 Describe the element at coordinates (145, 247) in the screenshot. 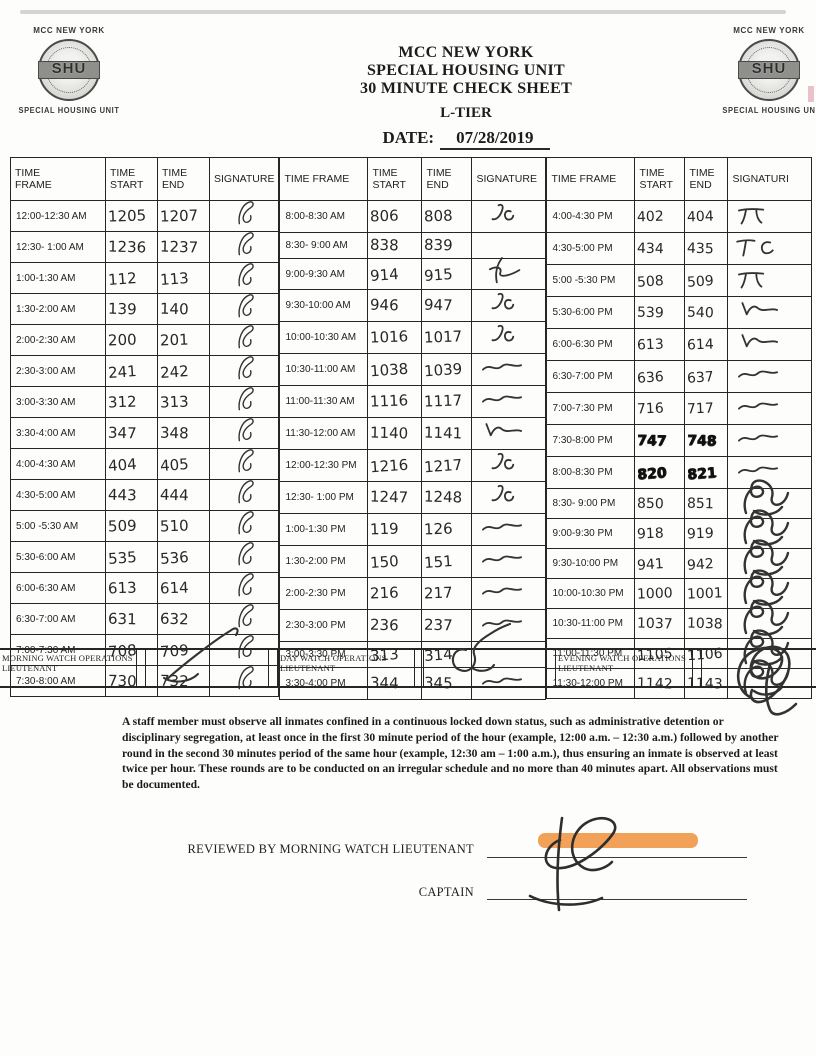

I see `check-row: 12:30- 1:00 AM 1236 1237` at that location.